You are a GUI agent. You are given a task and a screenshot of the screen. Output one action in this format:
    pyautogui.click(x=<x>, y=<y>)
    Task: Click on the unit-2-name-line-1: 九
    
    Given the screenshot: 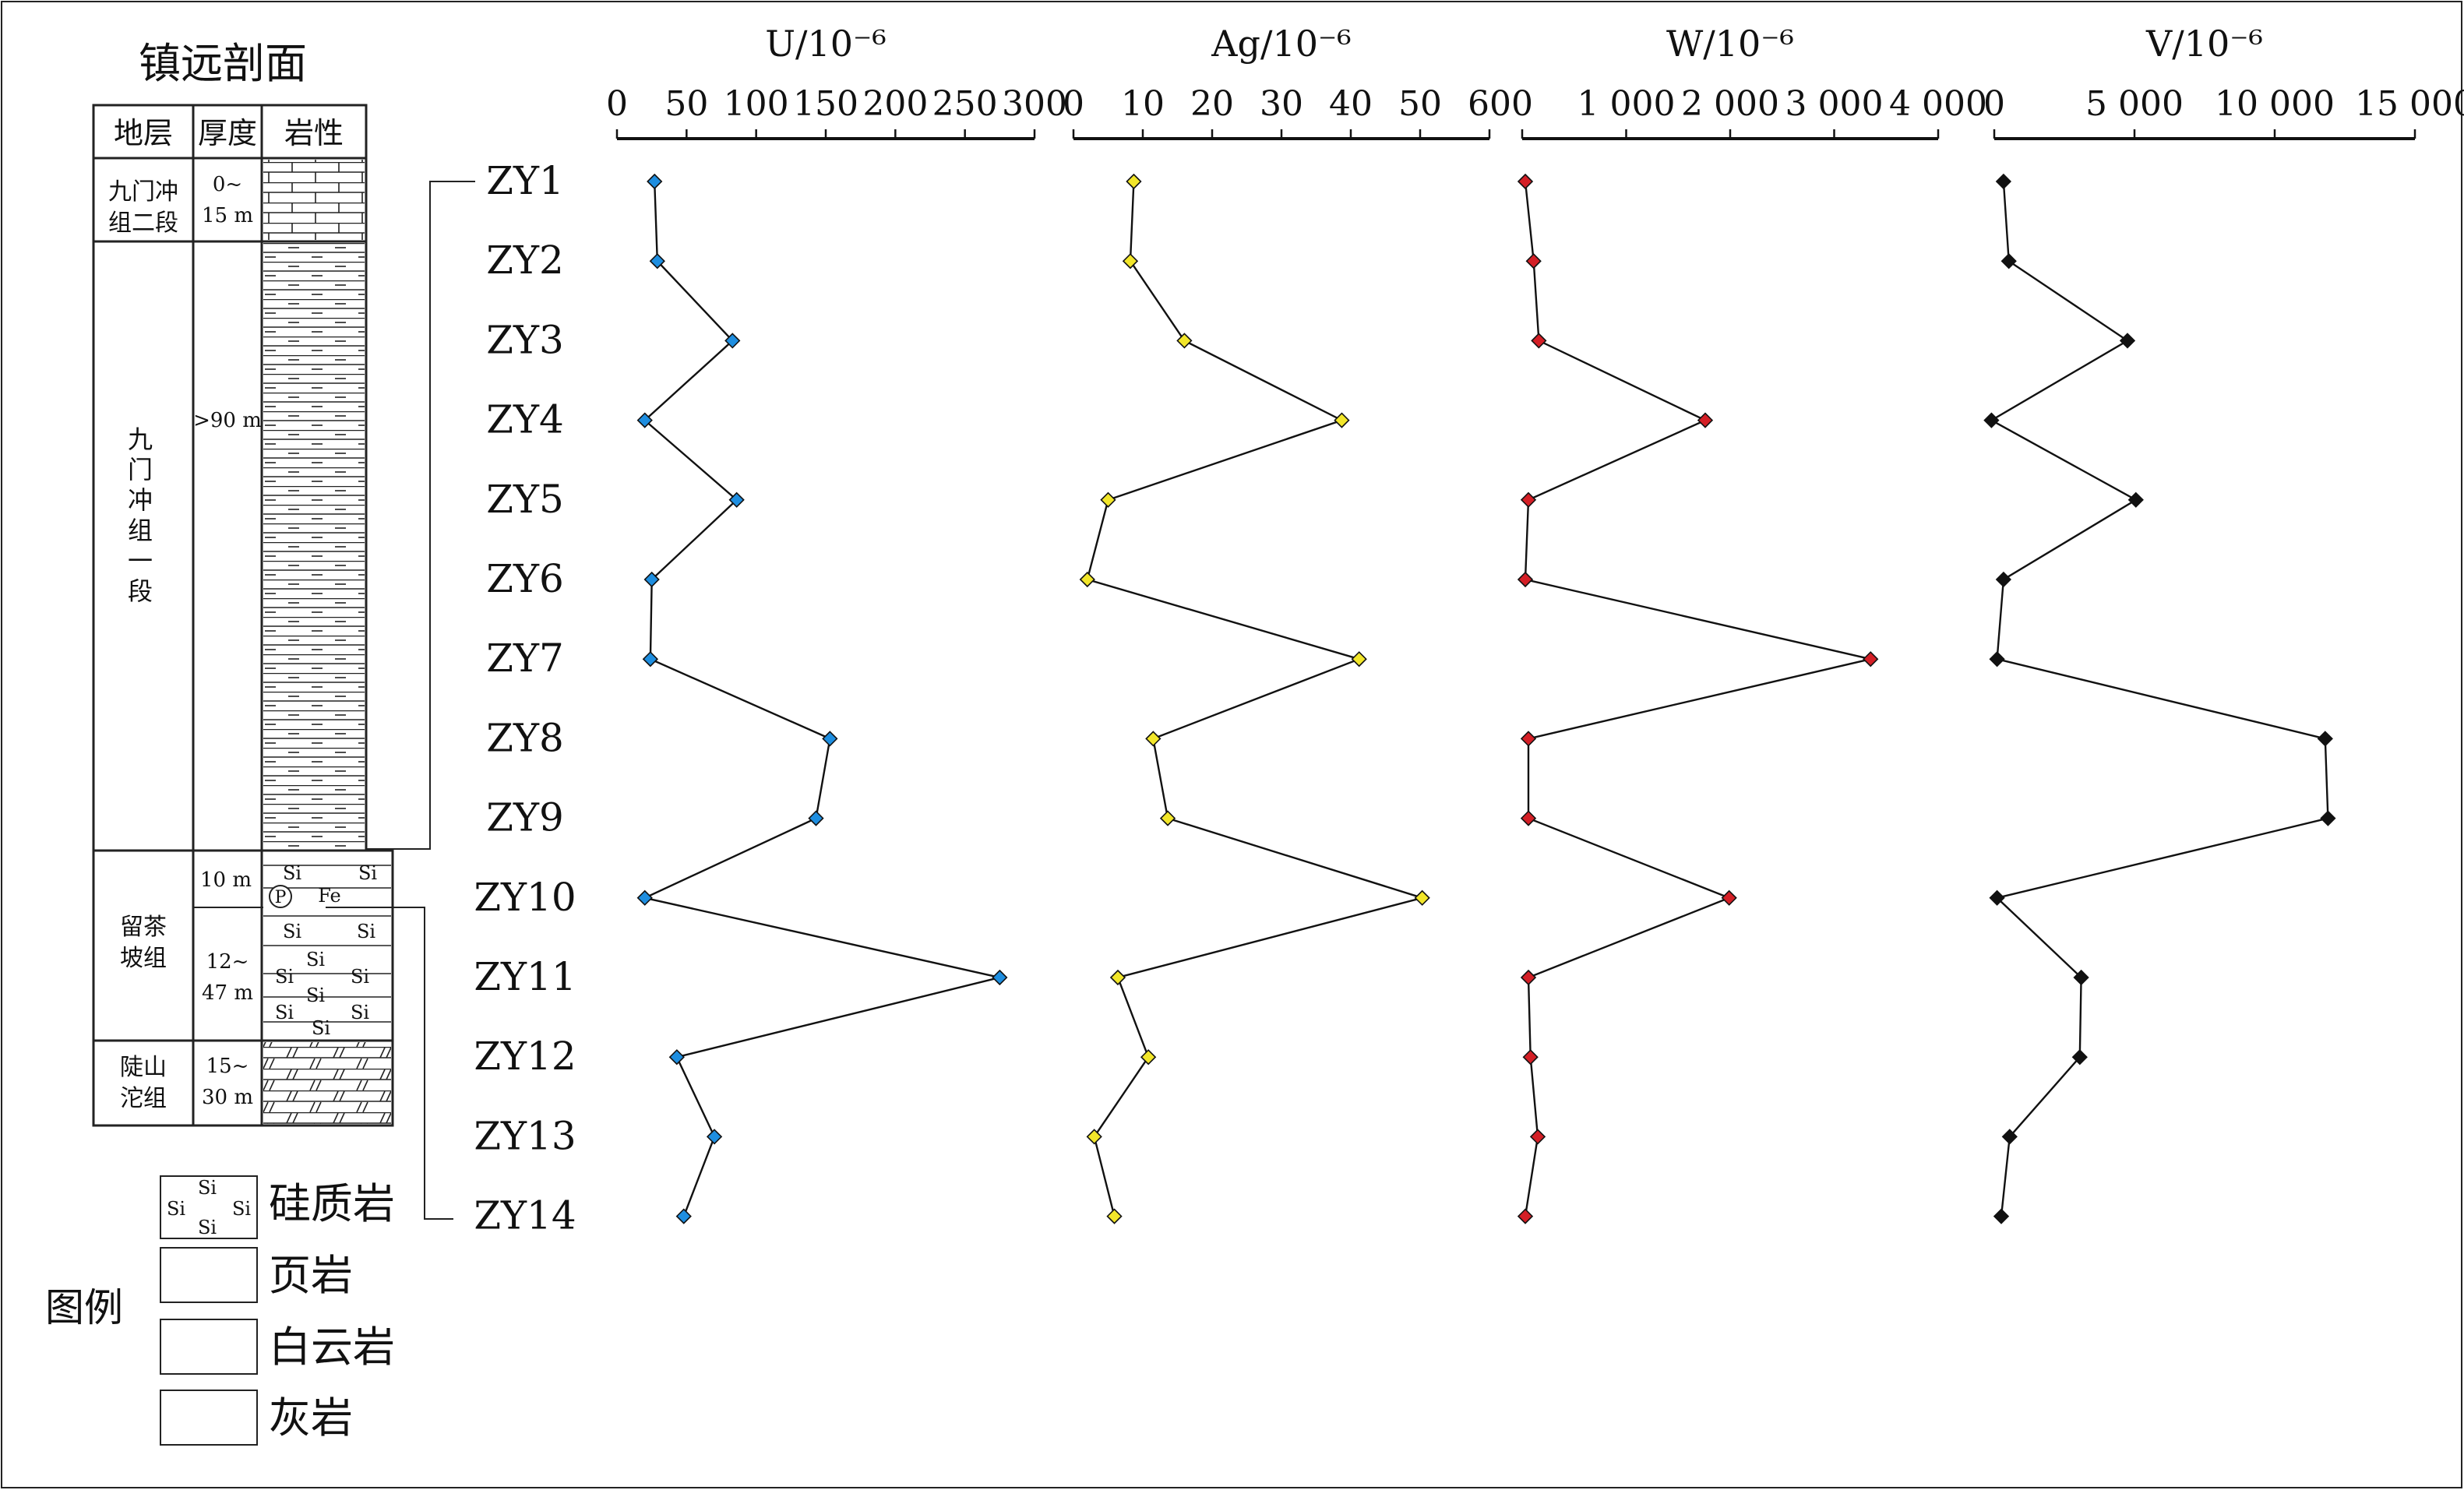 What is the action you would take?
    pyautogui.click(x=140, y=439)
    